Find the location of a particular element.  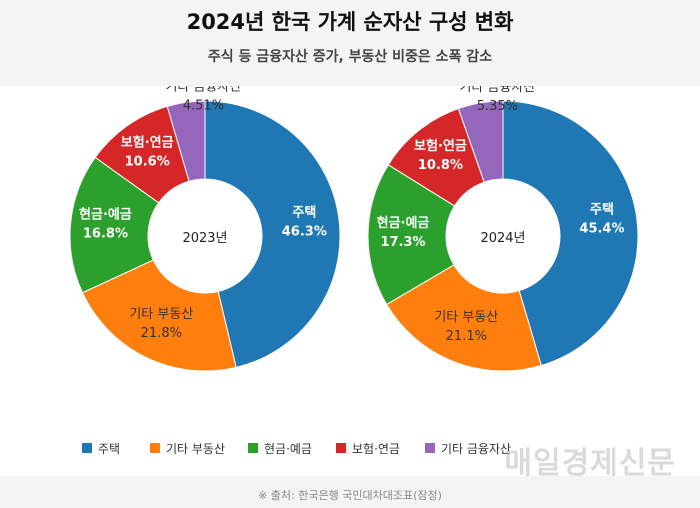

center-label: 2024년 is located at coordinates (502, 238).